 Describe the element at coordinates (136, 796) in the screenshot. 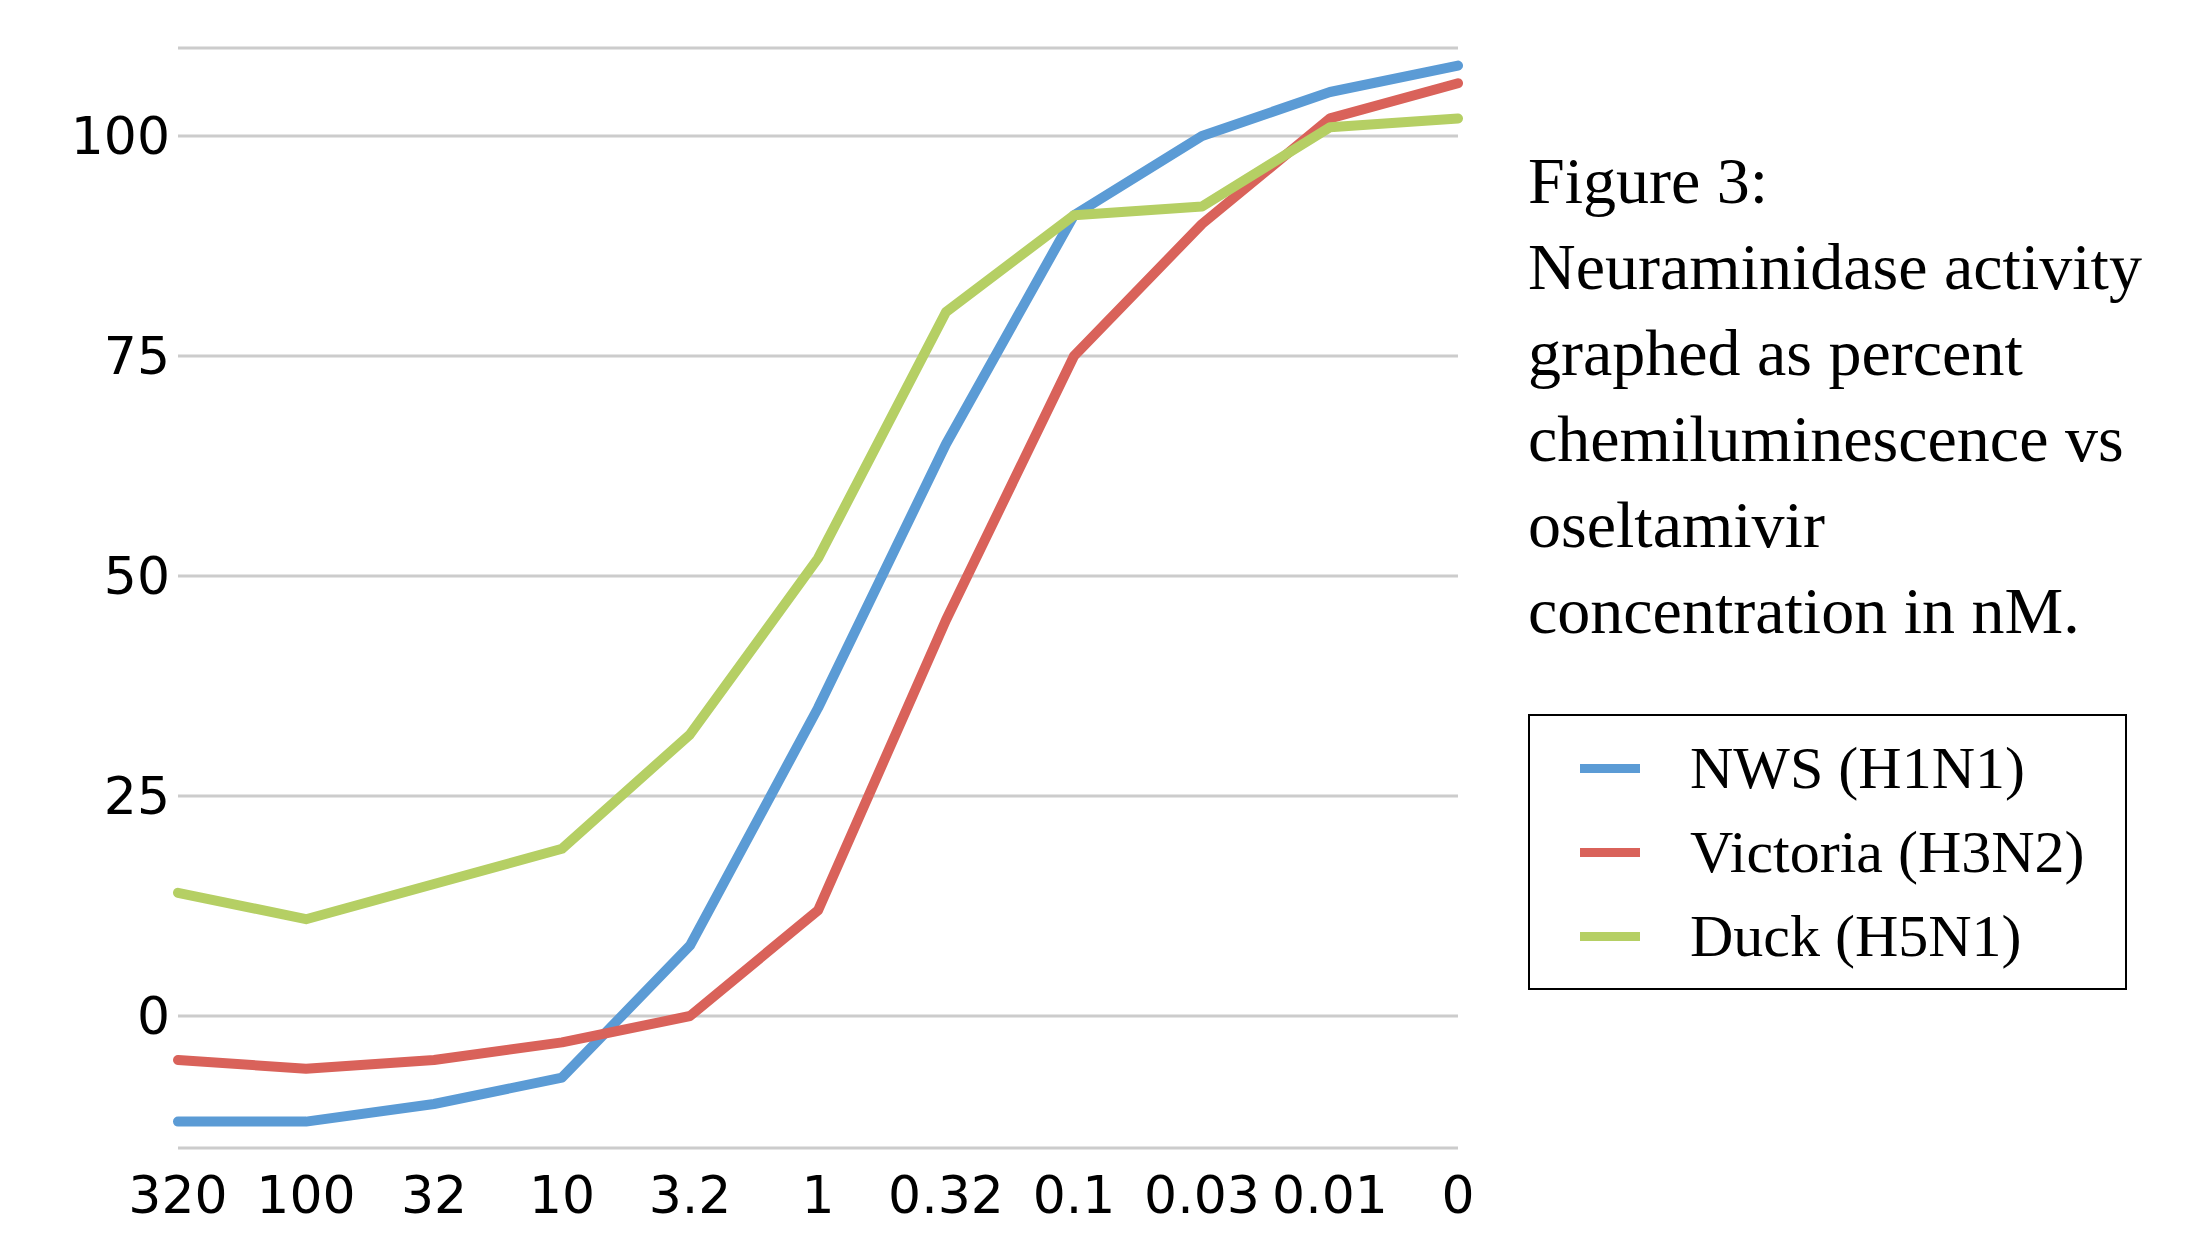

I see `y-tick-label: 25` at that location.